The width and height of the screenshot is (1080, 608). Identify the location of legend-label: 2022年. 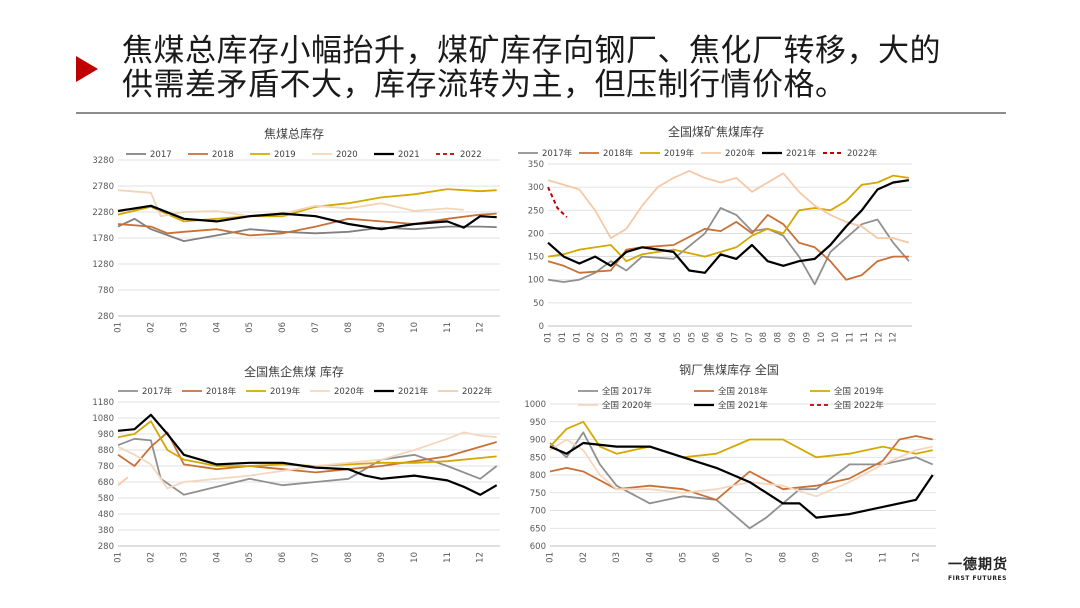
(477, 391).